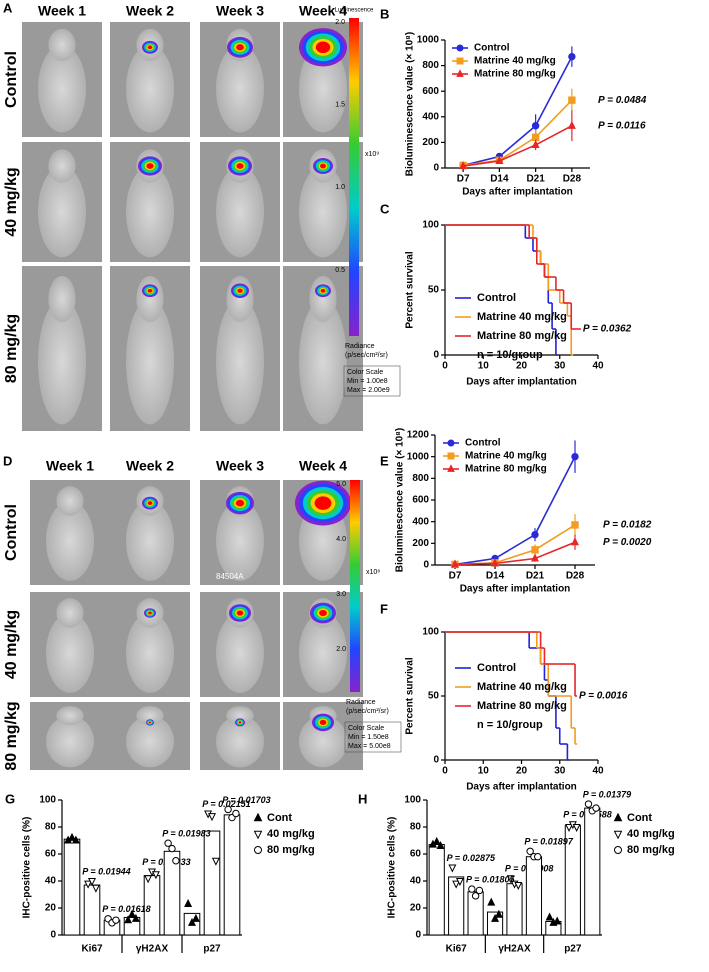 The image size is (709, 972). What do you see at coordinates (367, 381) in the screenshot?
I see `scale-range: Min = 1.00e8` at bounding box center [367, 381].